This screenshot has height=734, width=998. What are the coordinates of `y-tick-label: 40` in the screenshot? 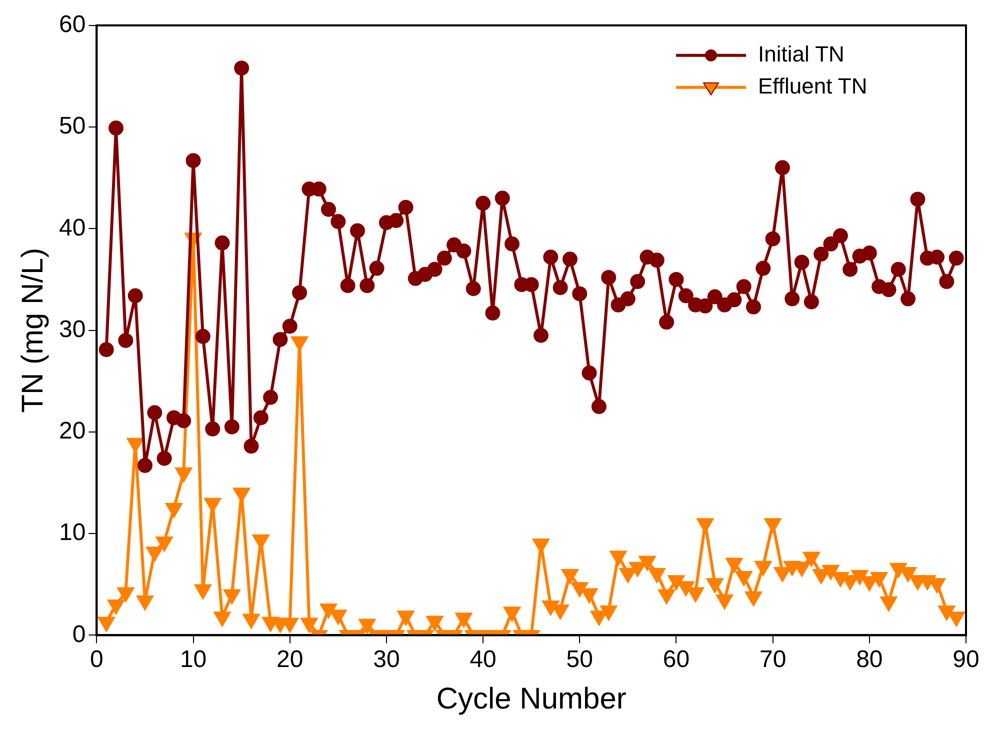 It's located at (72, 228).